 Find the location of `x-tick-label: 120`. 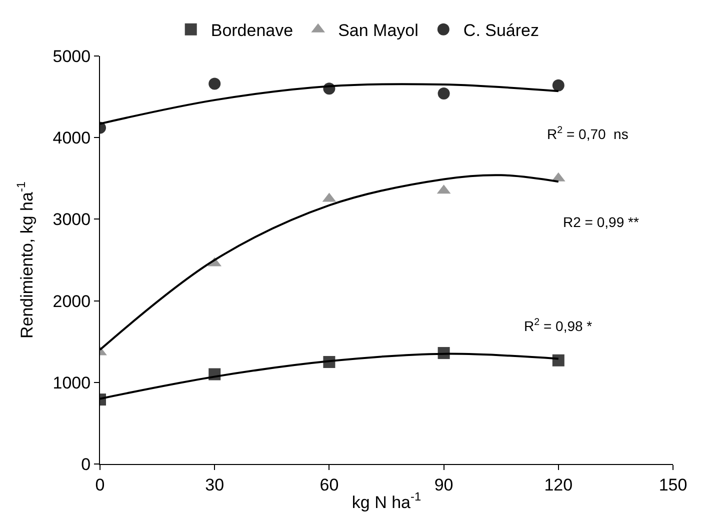

x-tick-label: 120 is located at coordinates (558, 484).